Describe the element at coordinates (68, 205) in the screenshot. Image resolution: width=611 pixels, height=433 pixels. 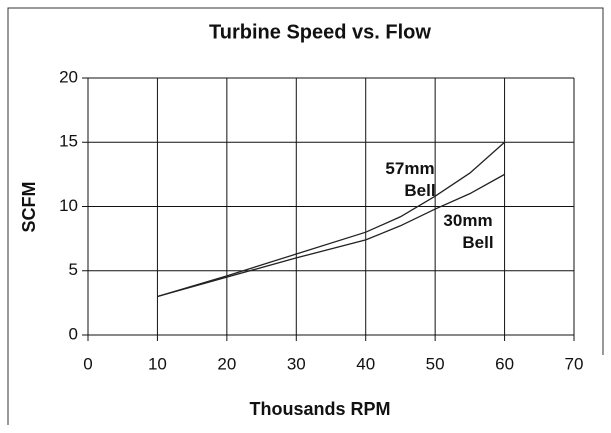
I see `y-tick-label: 10` at that location.